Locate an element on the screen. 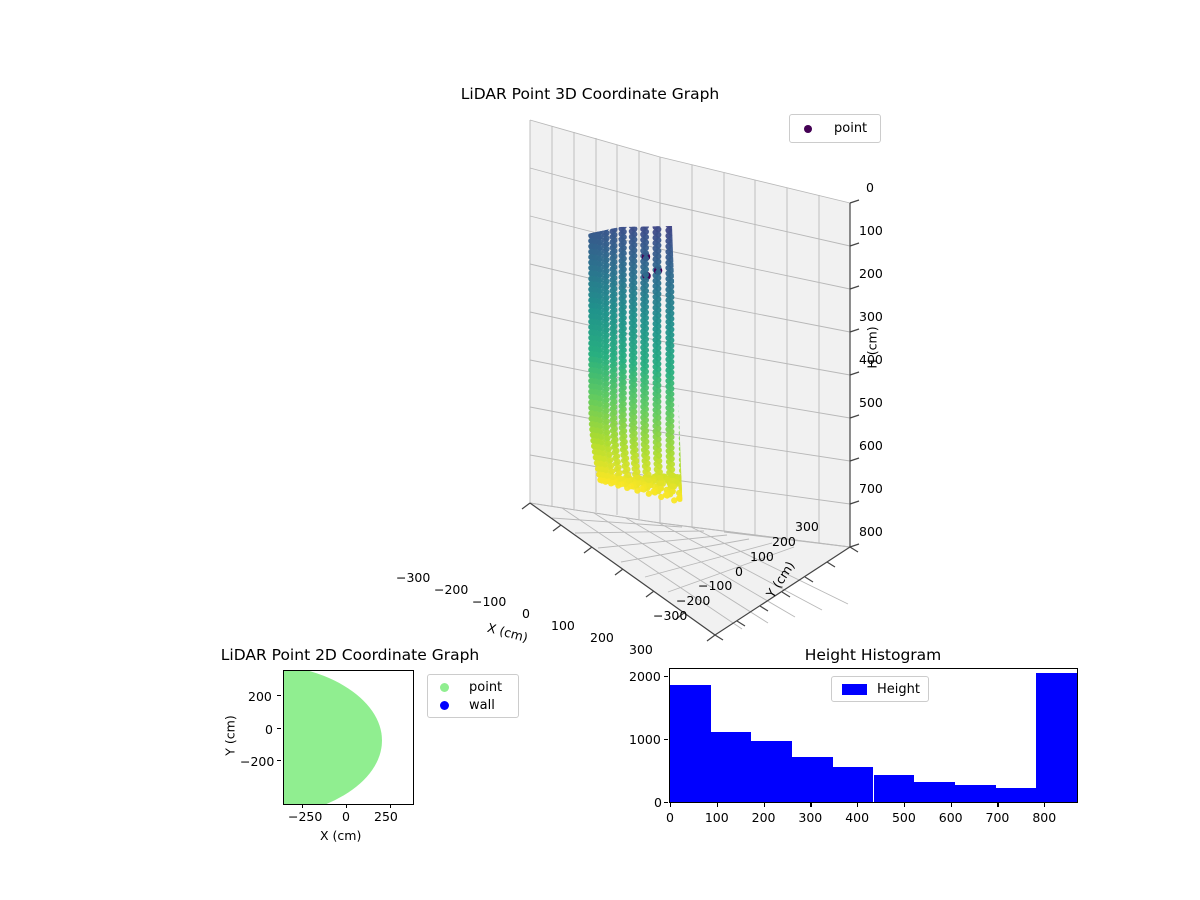 This screenshot has height=900, width=1200. plot2d-title: LiDAR Point 2D Coordinate Graph is located at coordinates (350, 655).